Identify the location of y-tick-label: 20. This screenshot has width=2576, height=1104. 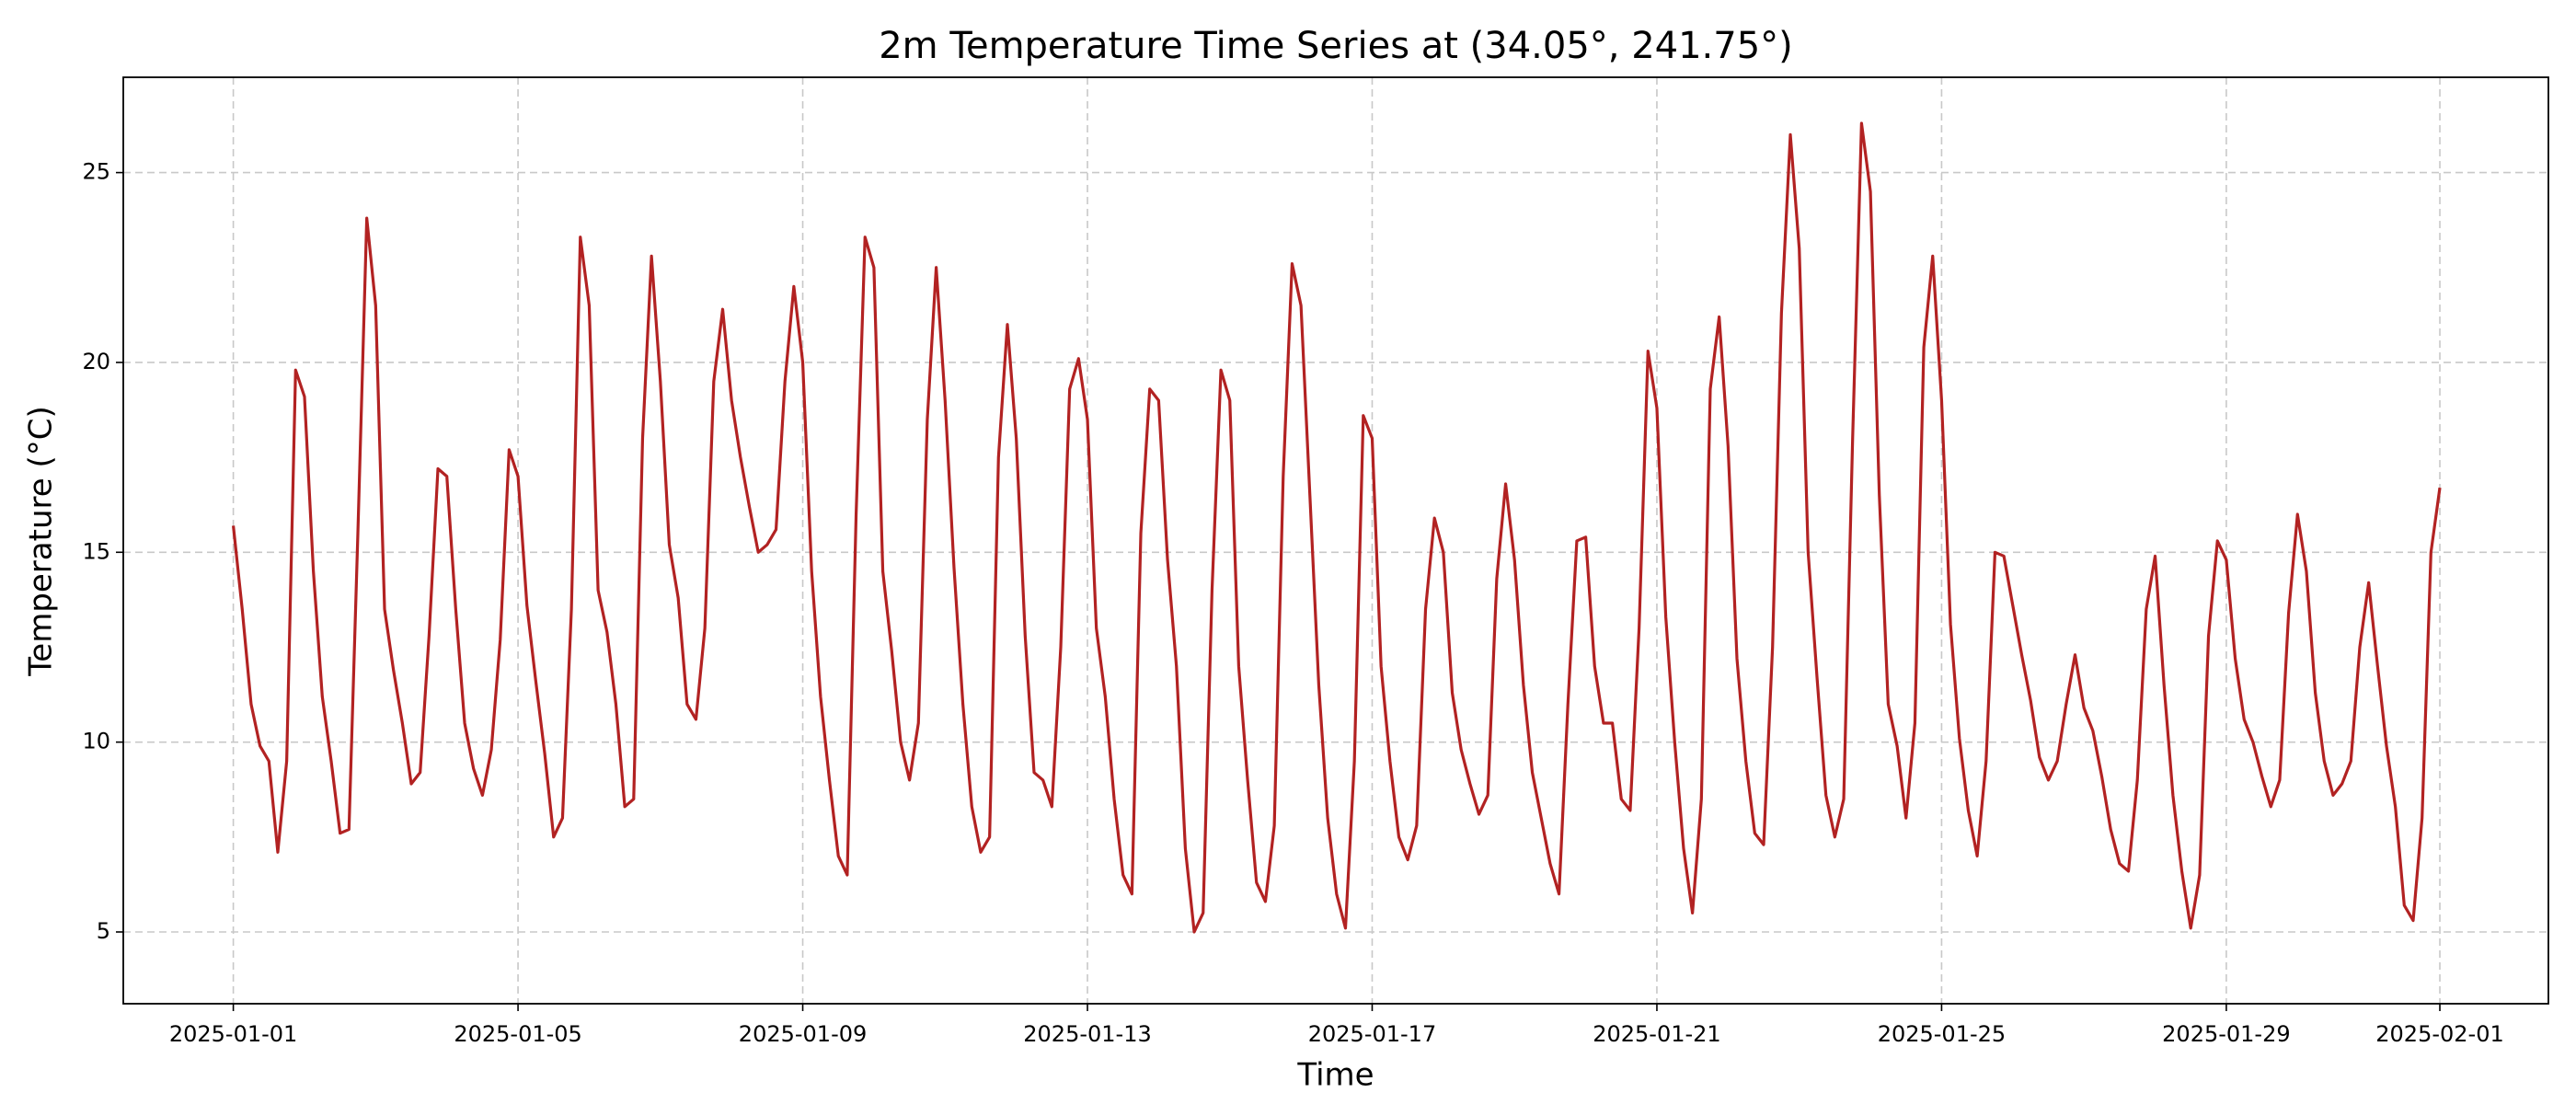
(96, 361).